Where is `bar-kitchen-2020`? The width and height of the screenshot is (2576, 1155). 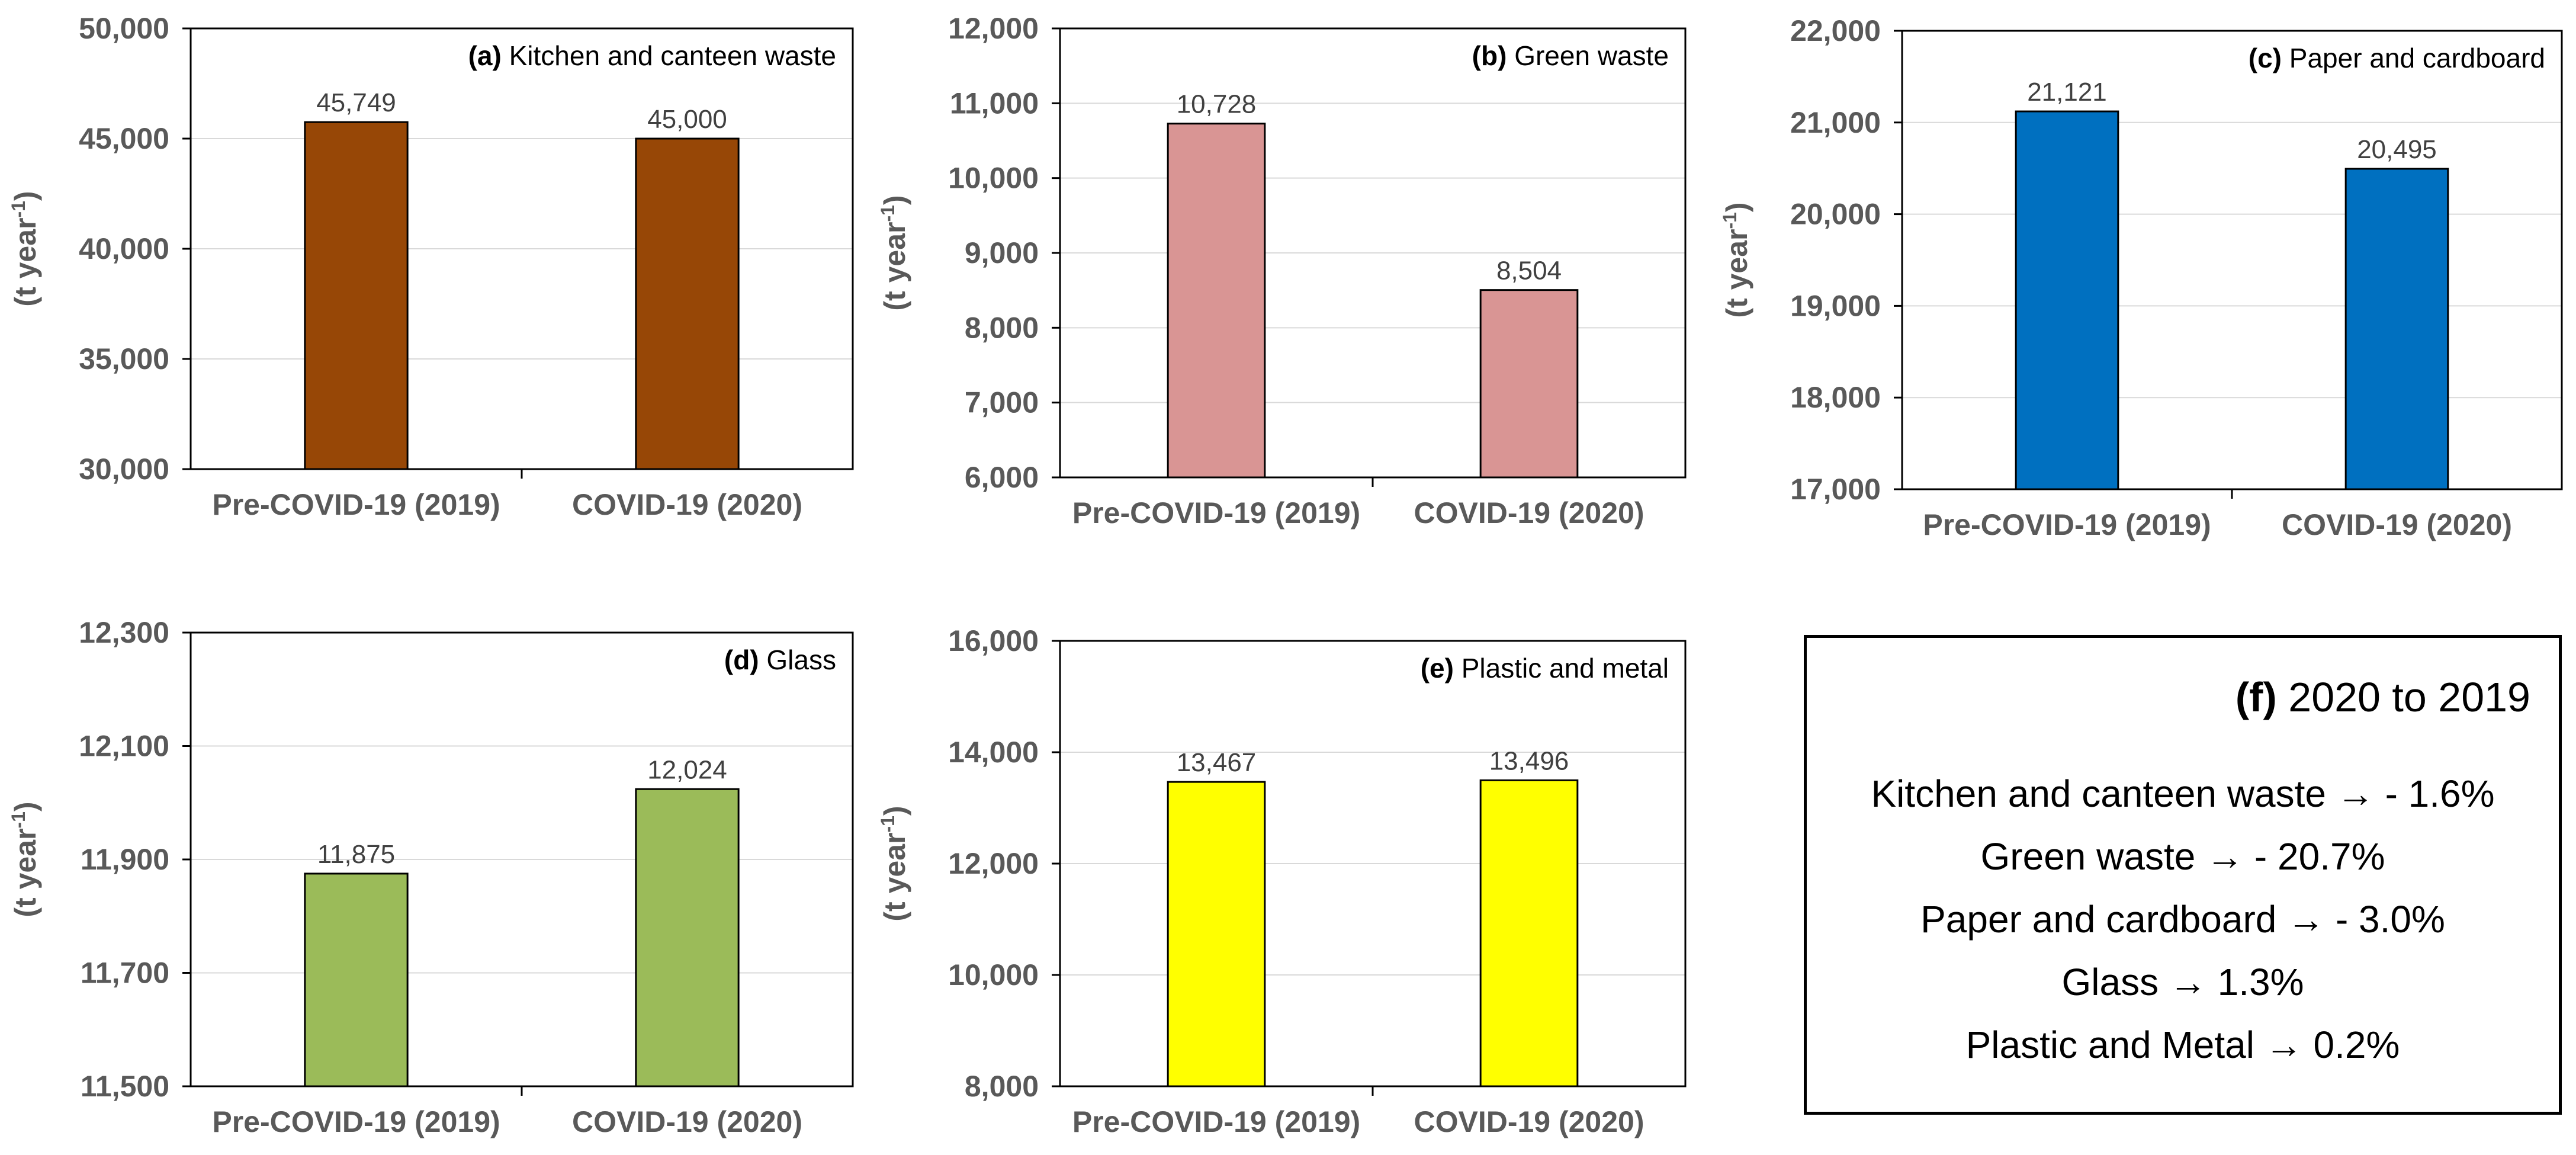
bar-kitchen-2020 is located at coordinates (687, 303).